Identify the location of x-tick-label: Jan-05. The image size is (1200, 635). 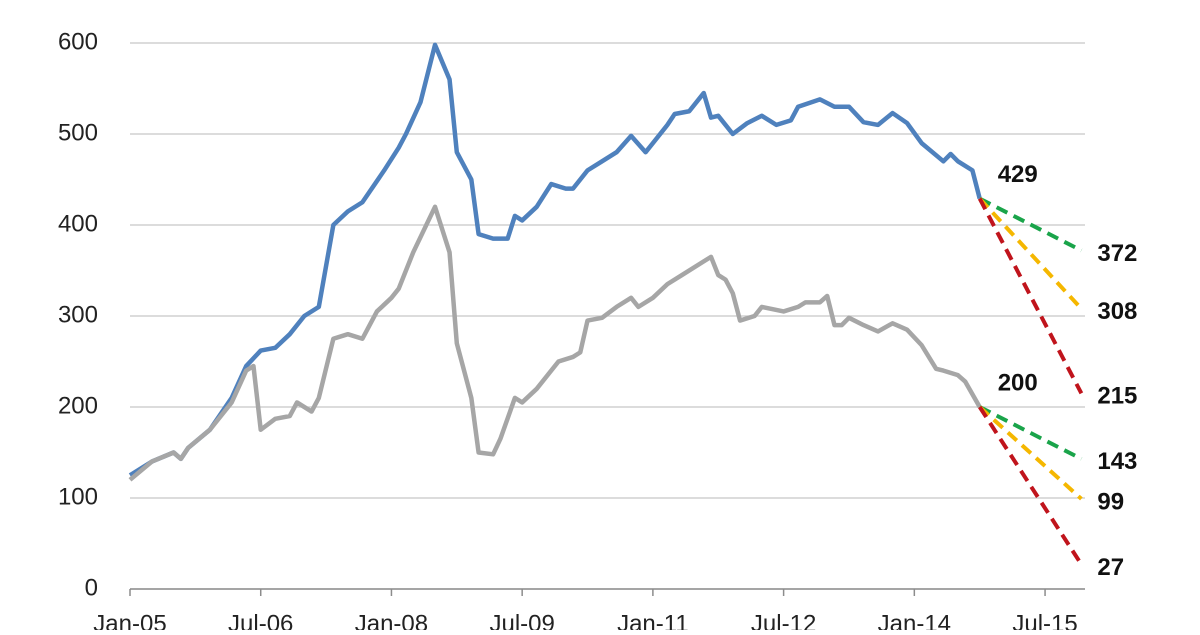
(129, 620).